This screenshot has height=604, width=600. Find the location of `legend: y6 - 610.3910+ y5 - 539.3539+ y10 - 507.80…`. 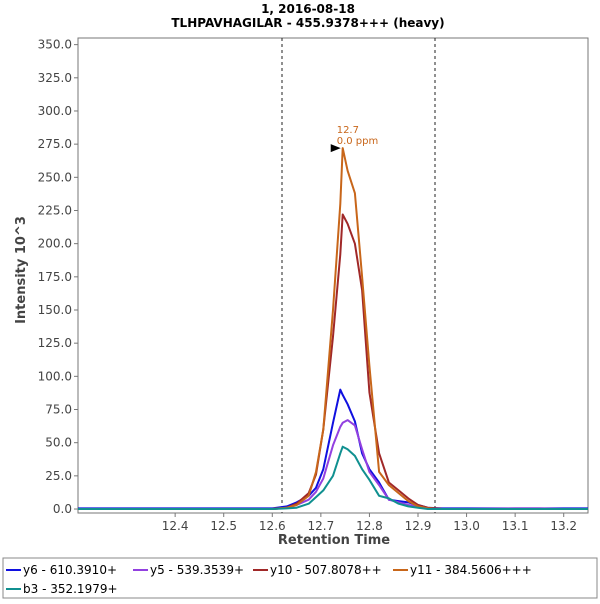

legend: y6 - 610.3910+ y5 - 539.3539+ y10 - 507.80… is located at coordinates (300, 578).